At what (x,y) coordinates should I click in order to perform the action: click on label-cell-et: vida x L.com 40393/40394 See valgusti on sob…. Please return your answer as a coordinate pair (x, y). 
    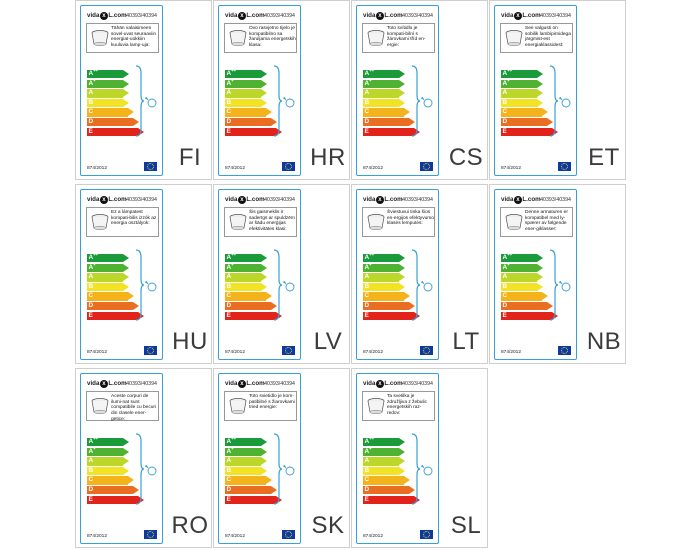
    Looking at the image, I should click on (557, 90).